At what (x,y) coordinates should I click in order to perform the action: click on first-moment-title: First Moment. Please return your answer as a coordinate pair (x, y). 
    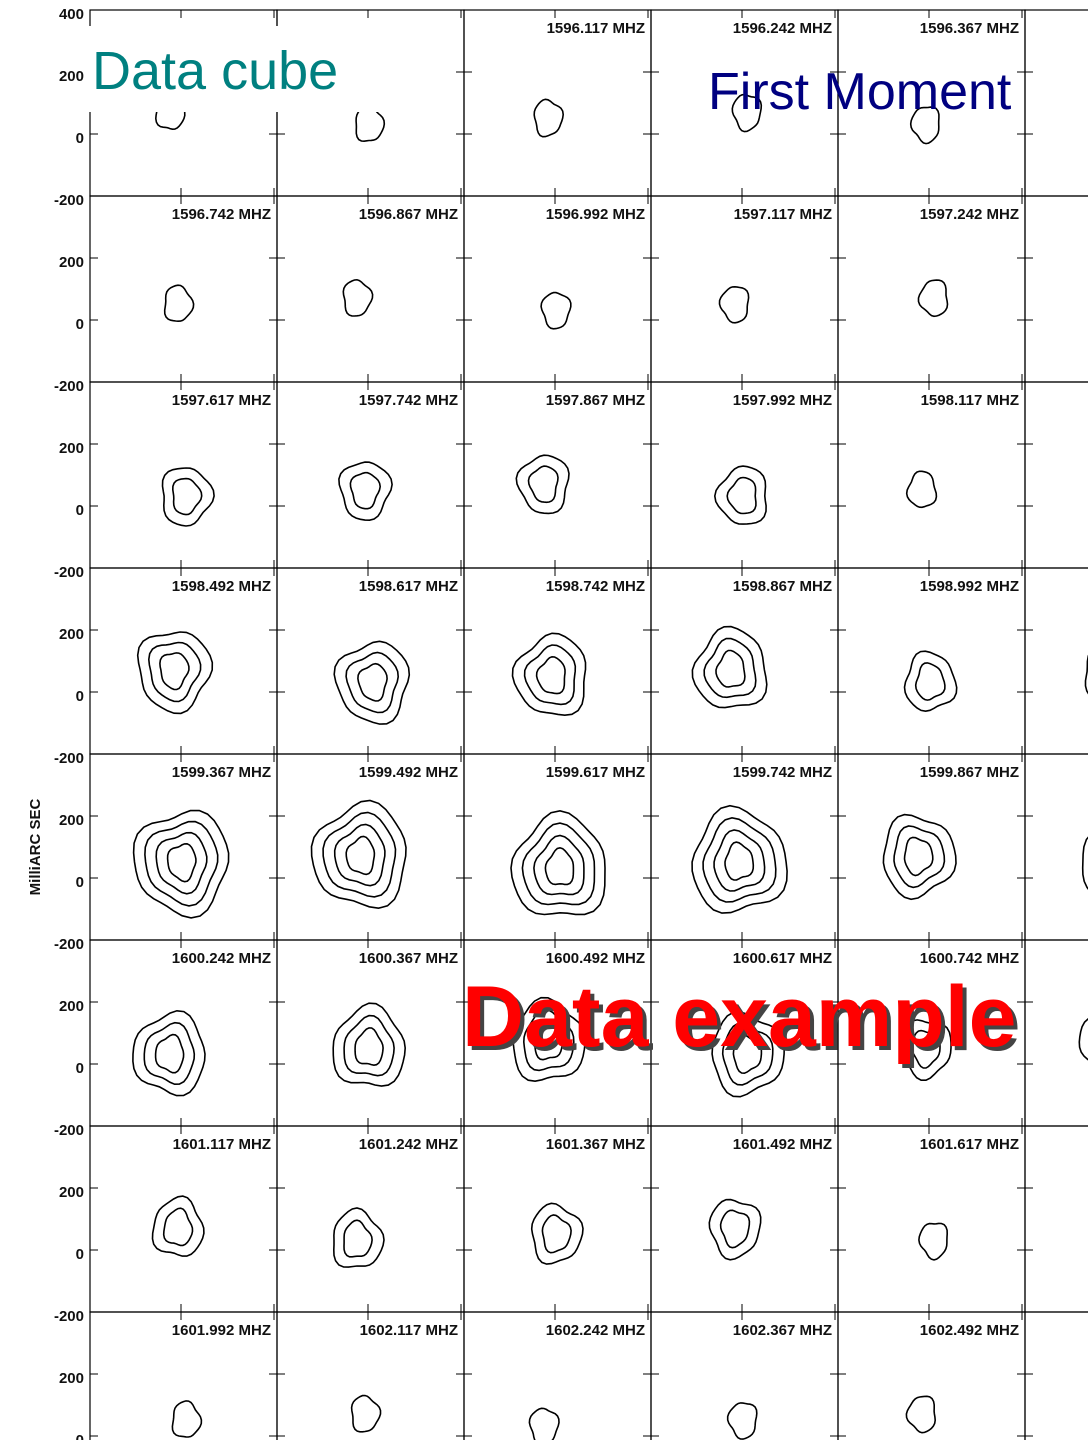
    Looking at the image, I should click on (860, 92).